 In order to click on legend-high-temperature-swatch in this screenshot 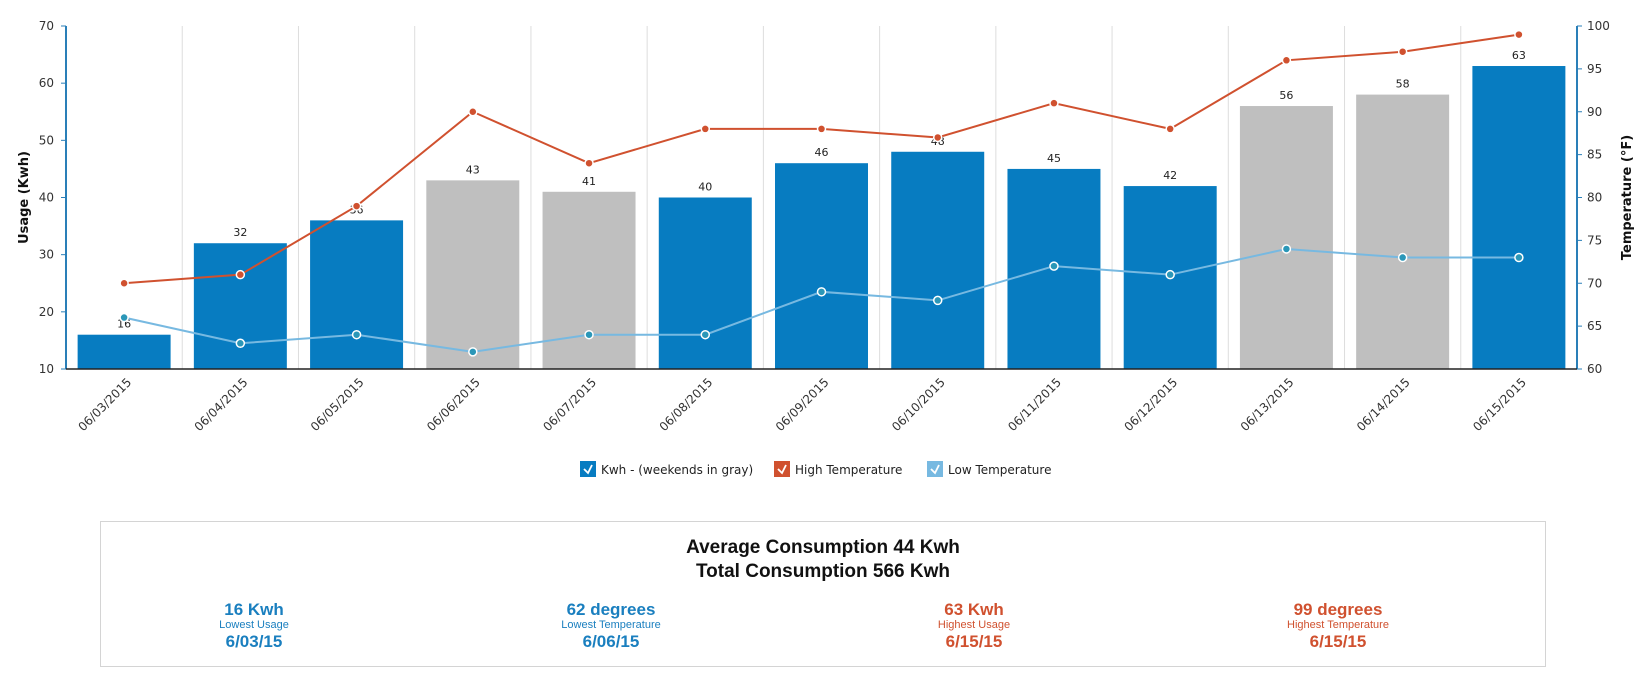, I will do `click(782, 469)`.